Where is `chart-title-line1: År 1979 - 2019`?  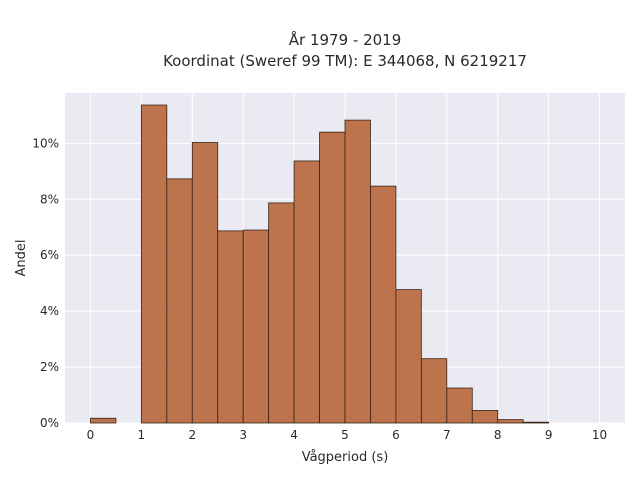 chart-title-line1: År 1979 - 2019 is located at coordinates (345, 39).